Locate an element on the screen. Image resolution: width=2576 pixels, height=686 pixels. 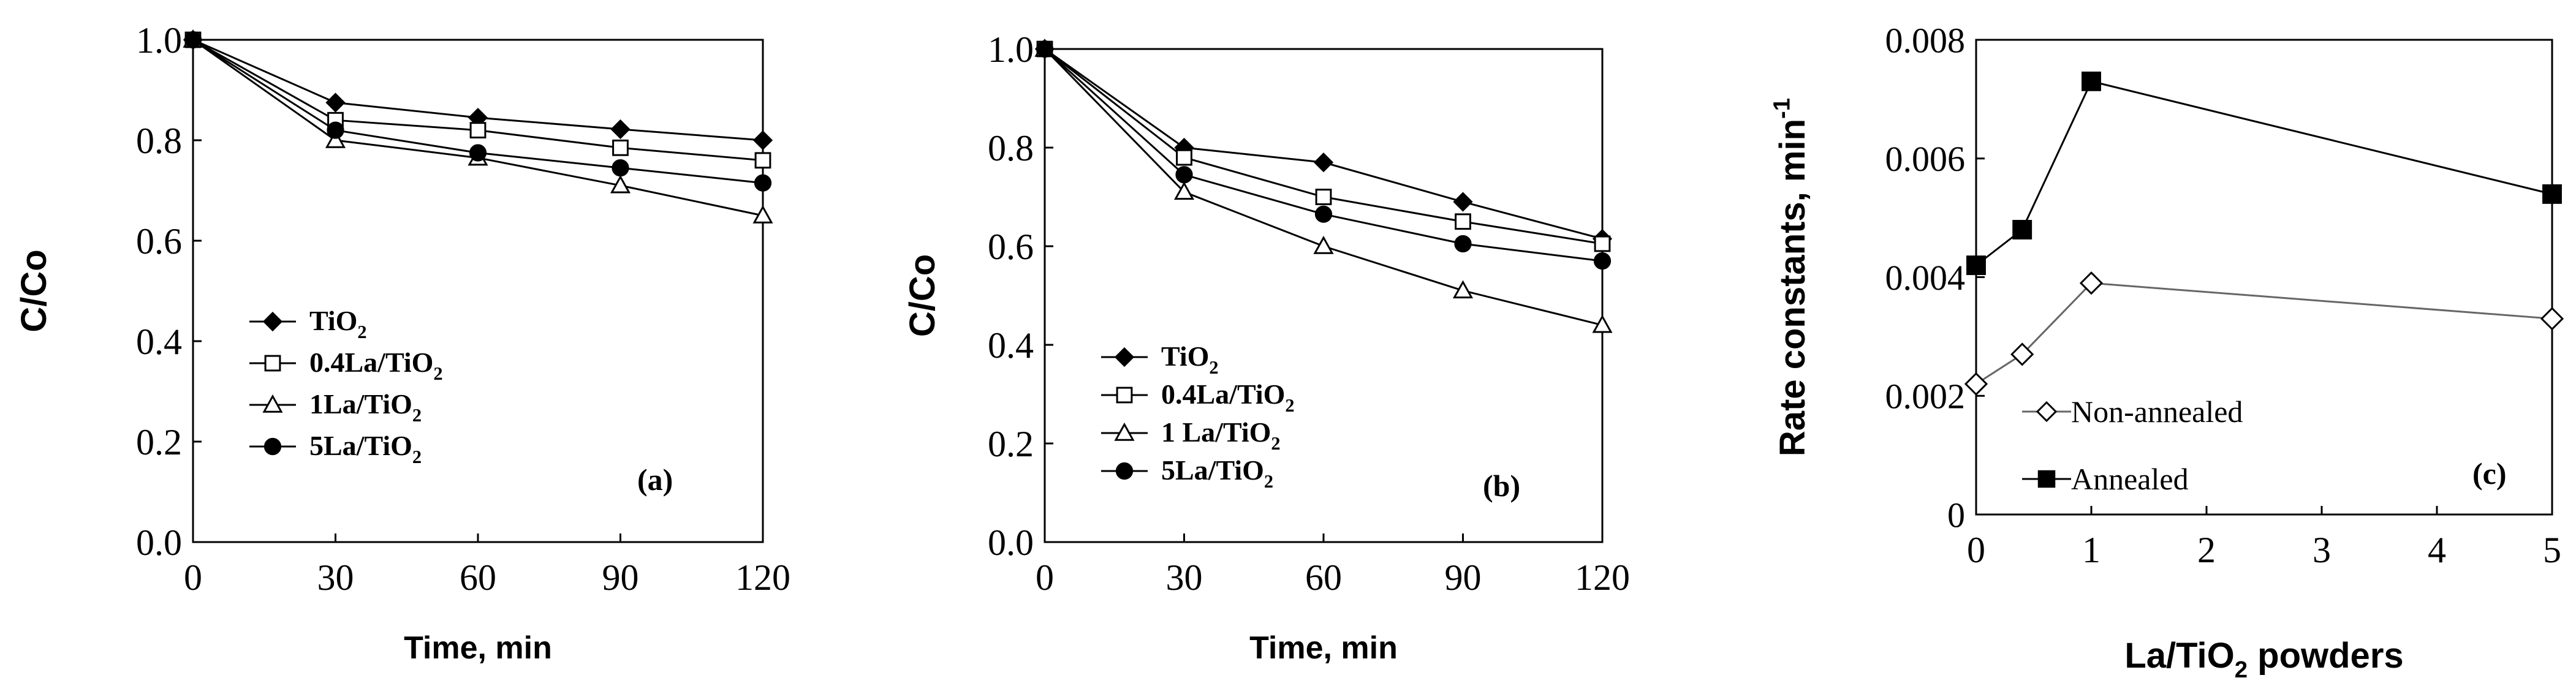
y-tick-label: 0.008 is located at coordinates (1925, 40).